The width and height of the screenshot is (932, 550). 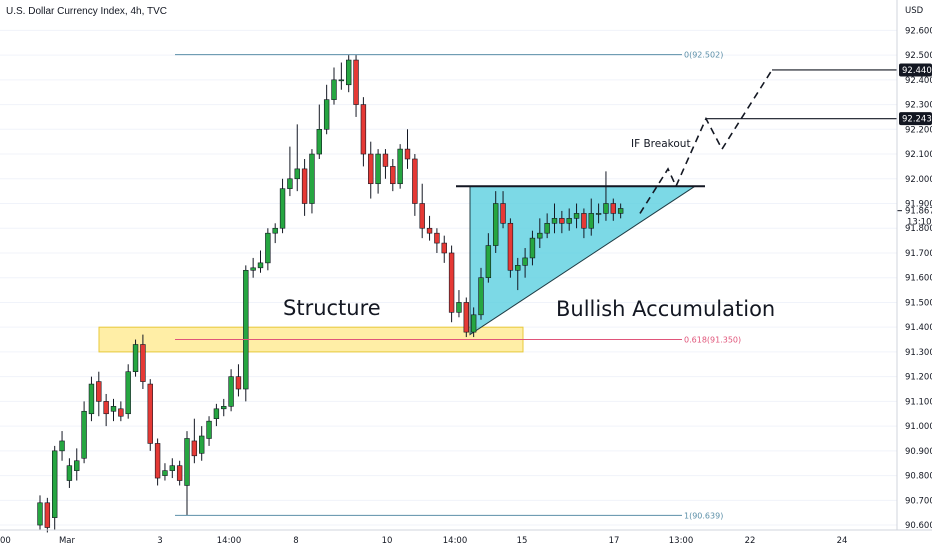 I want to click on x-tick-label: 17, so click(x=614, y=541).